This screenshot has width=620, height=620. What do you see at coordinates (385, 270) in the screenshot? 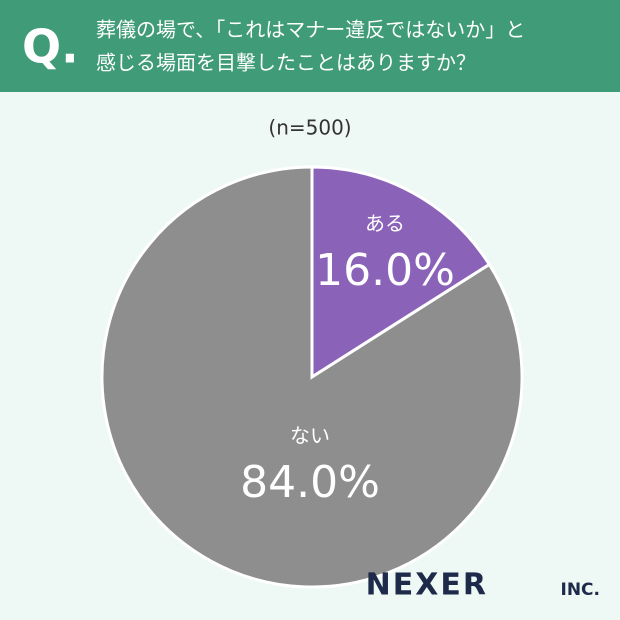
I see `slice-value-label: 16.0%` at bounding box center [385, 270].